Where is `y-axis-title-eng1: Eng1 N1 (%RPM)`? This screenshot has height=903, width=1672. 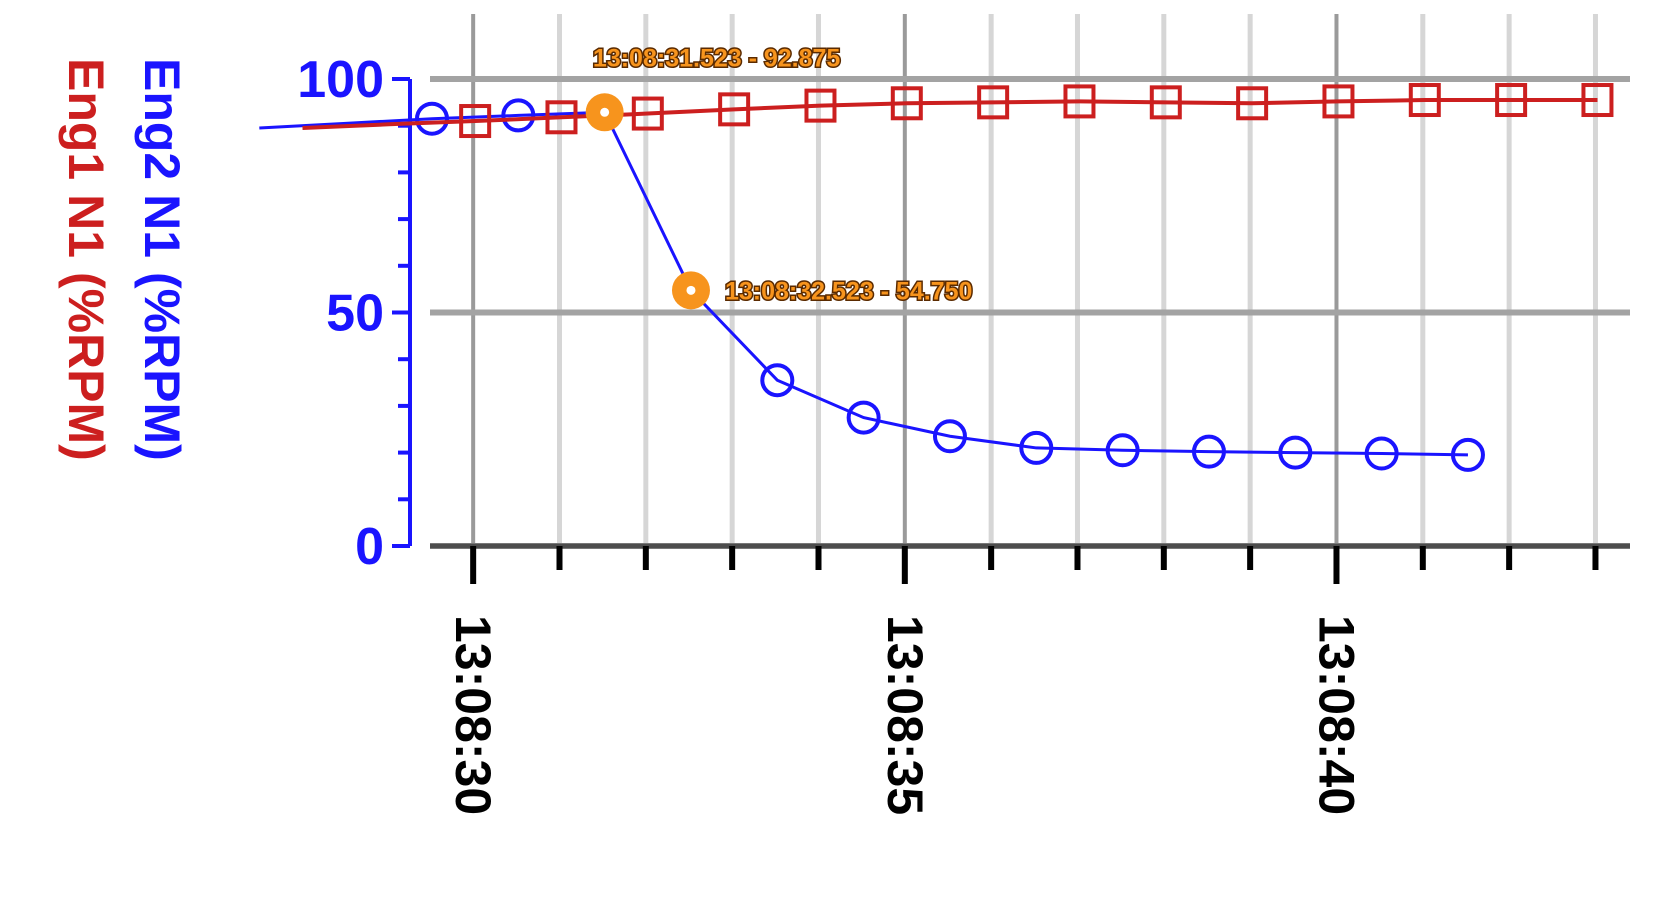
y-axis-title-eng1: Eng1 N1 (%RPM) is located at coordinates (86, 259).